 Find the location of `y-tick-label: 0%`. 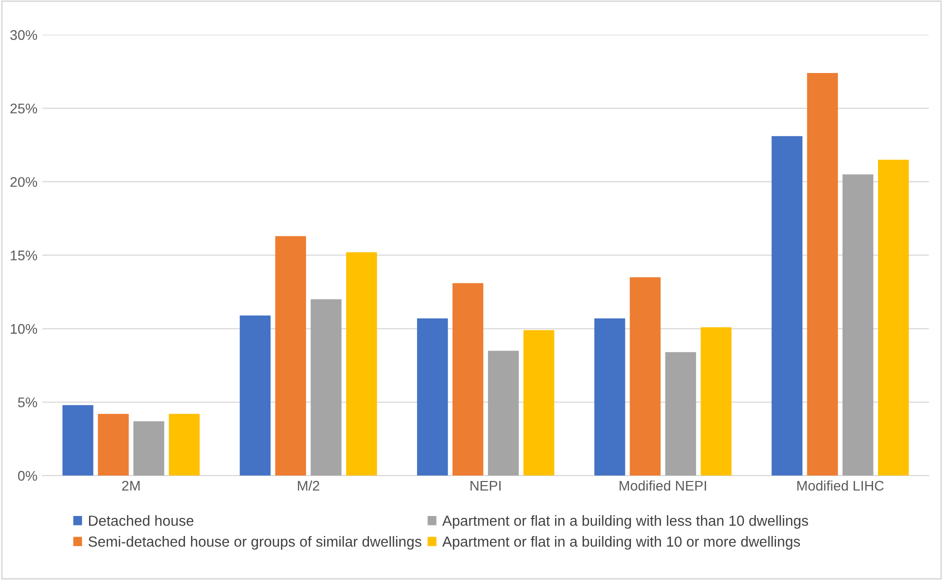

y-tick-label: 0% is located at coordinates (28, 475).